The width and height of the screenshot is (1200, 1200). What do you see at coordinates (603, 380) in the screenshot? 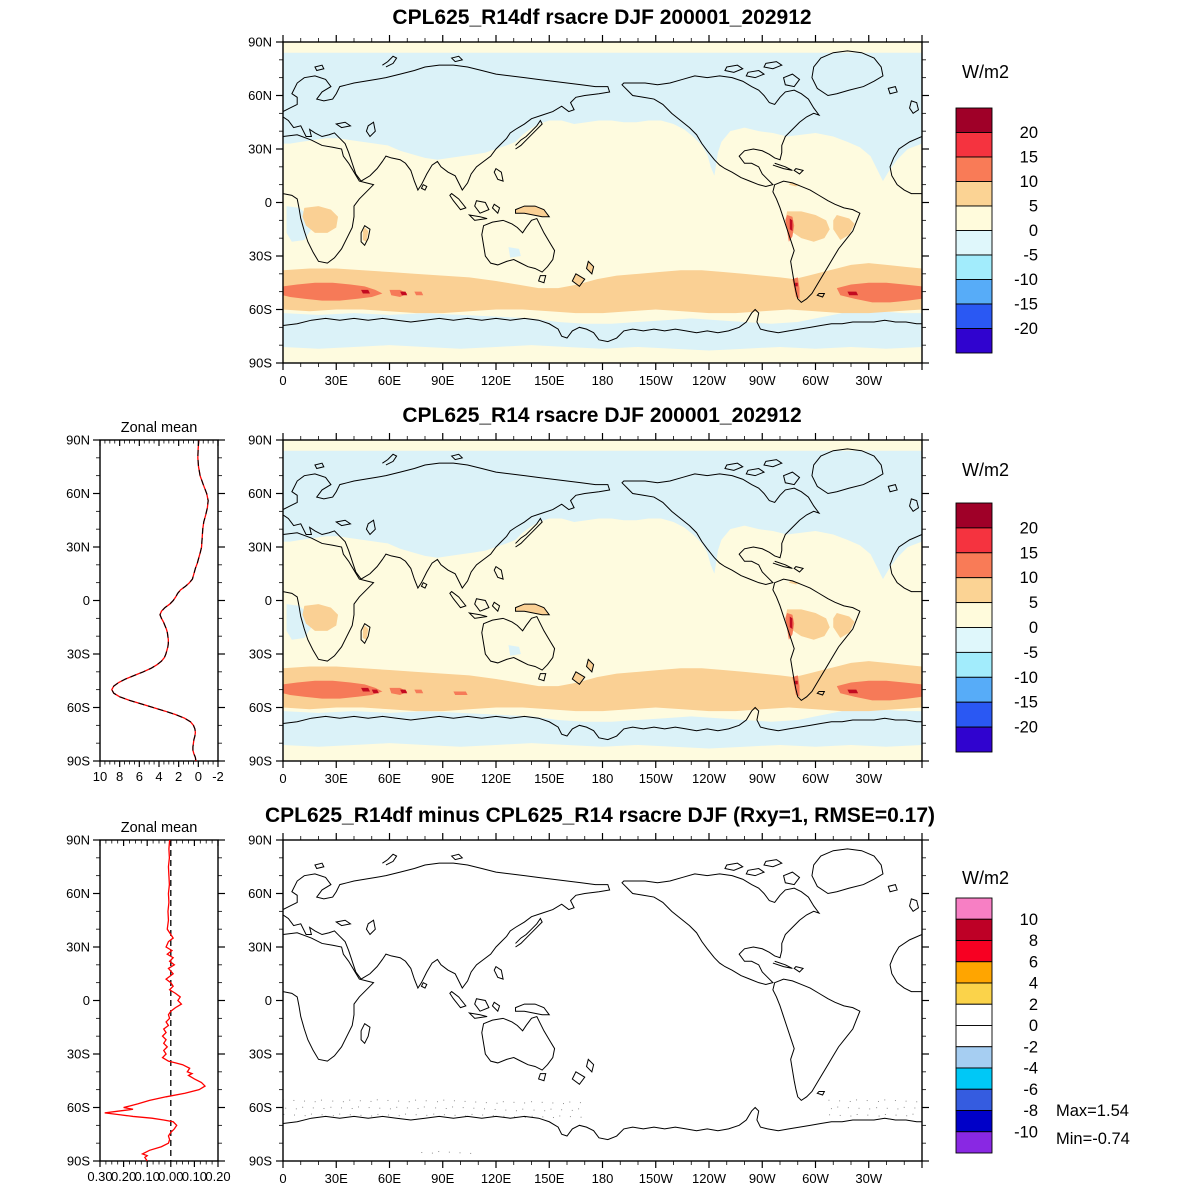
I see `lon-tick-label: 180` at bounding box center [603, 380].